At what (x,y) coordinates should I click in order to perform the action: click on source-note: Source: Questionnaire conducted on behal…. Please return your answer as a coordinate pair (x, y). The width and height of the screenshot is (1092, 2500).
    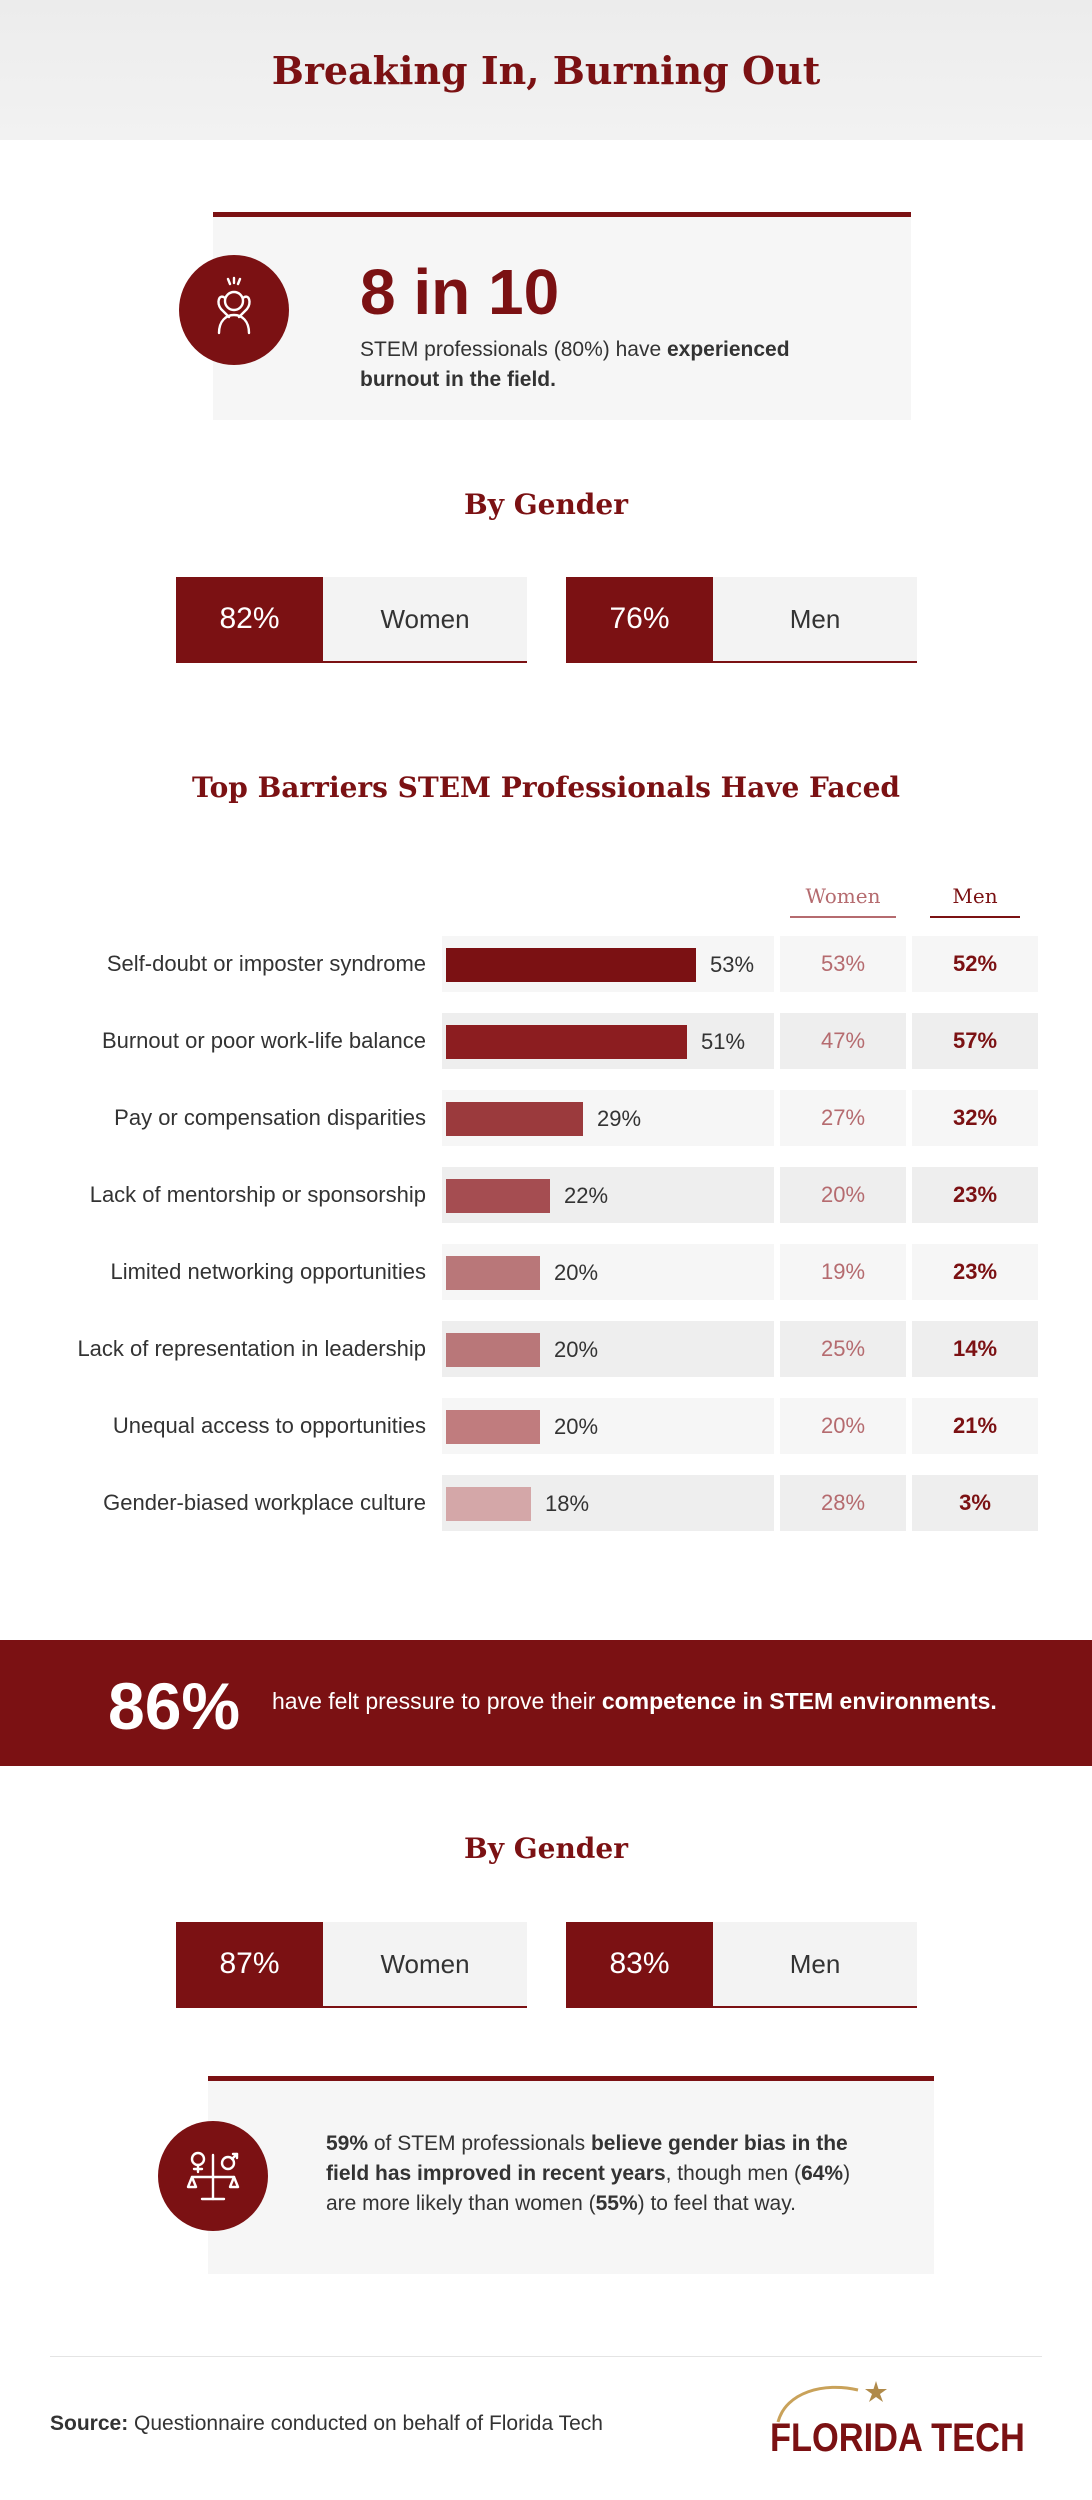
    Looking at the image, I should click on (326, 2423).